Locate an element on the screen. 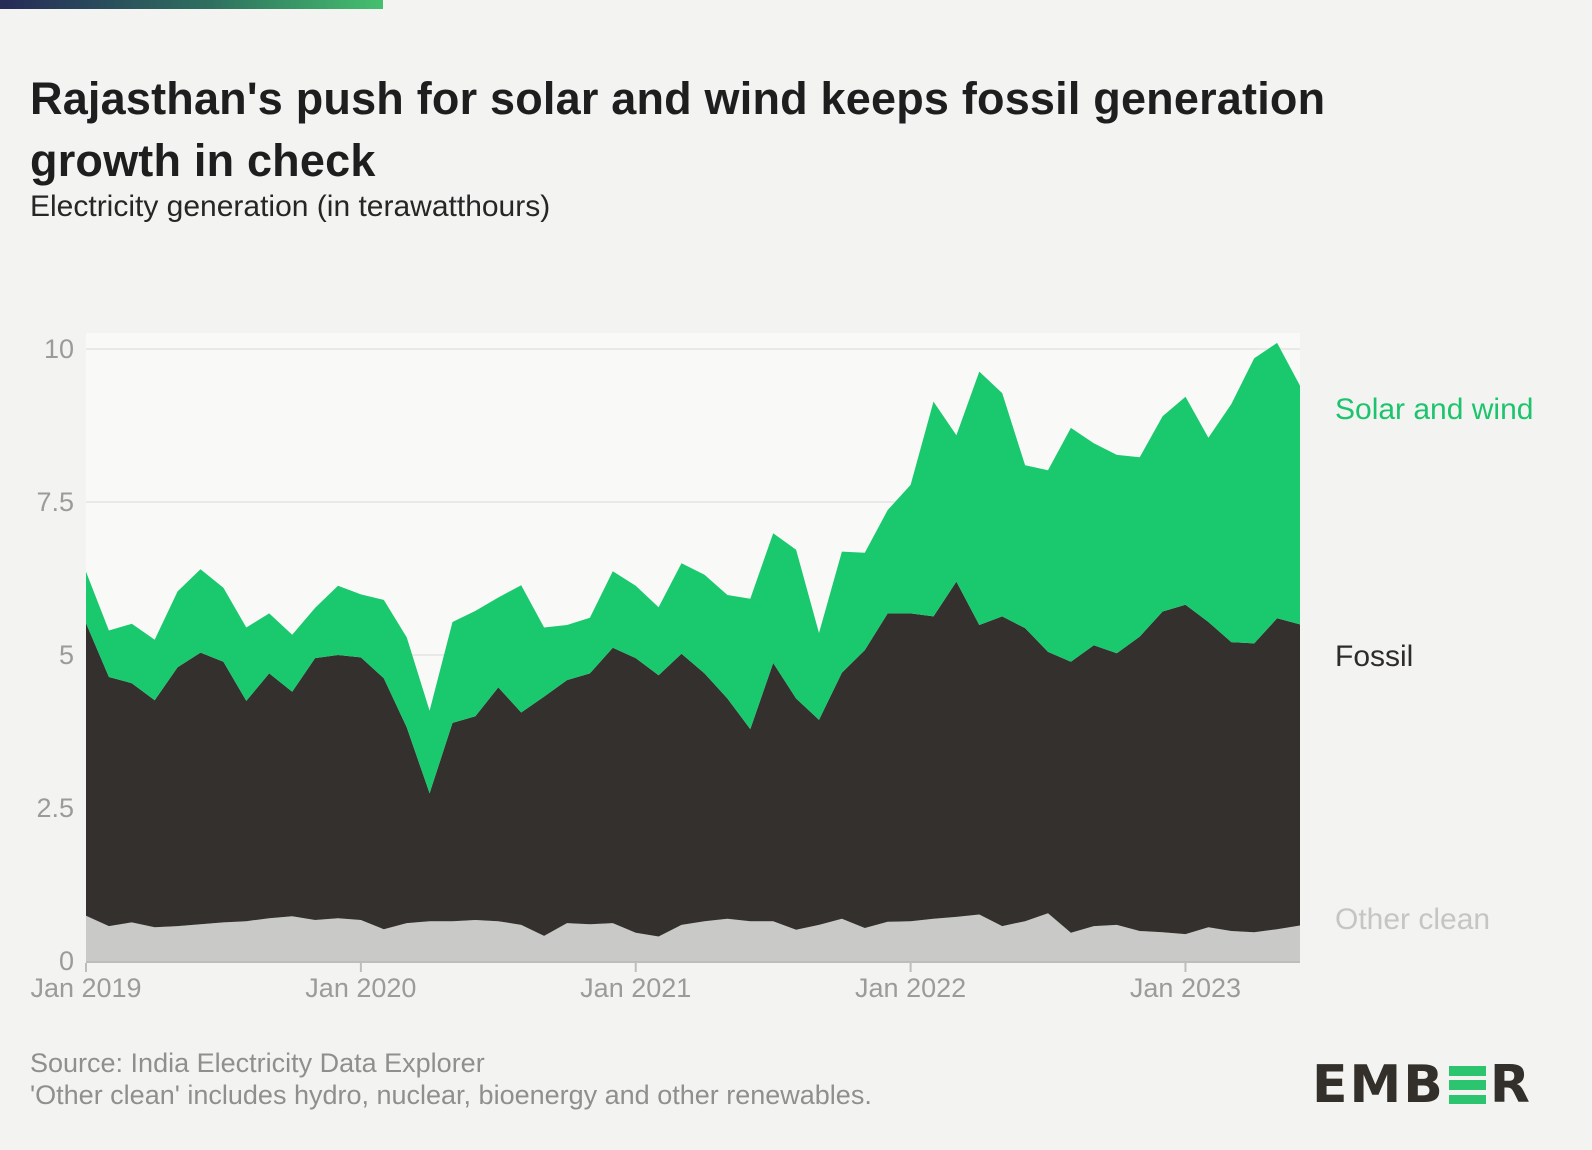 This screenshot has width=1592, height=1150. ember-logo-e-icon is located at coordinates (1467, 1085).